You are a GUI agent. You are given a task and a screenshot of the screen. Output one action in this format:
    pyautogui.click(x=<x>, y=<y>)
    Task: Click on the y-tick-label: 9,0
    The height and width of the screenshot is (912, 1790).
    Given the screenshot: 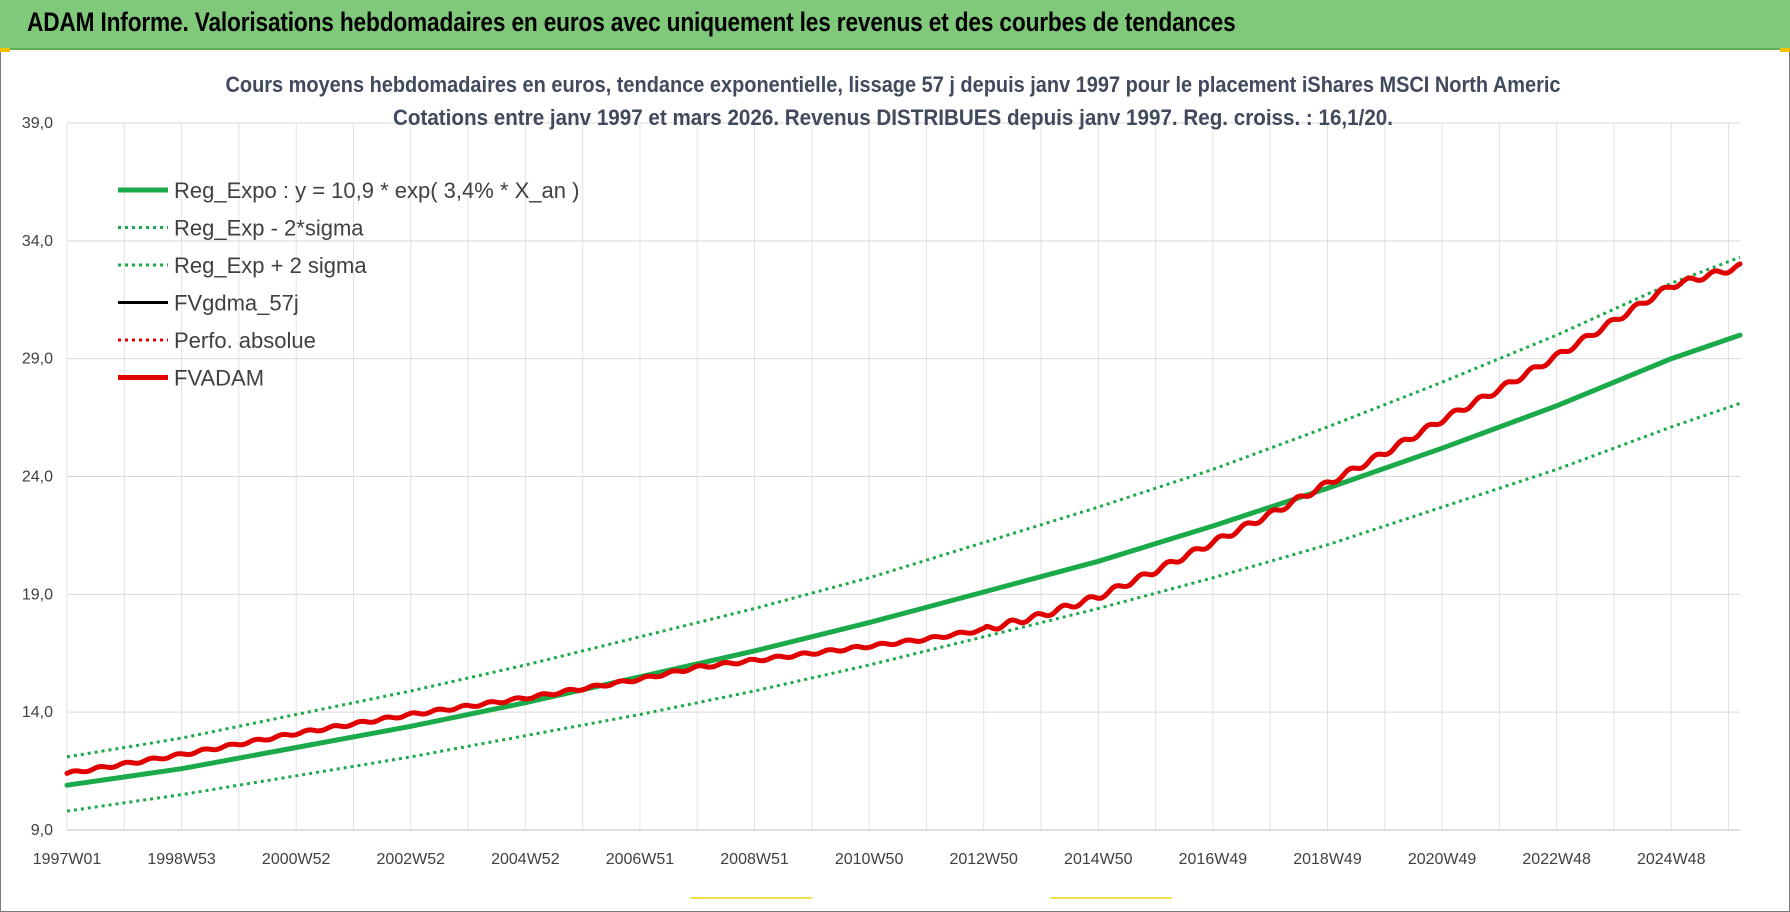 What is the action you would take?
    pyautogui.click(x=42, y=830)
    